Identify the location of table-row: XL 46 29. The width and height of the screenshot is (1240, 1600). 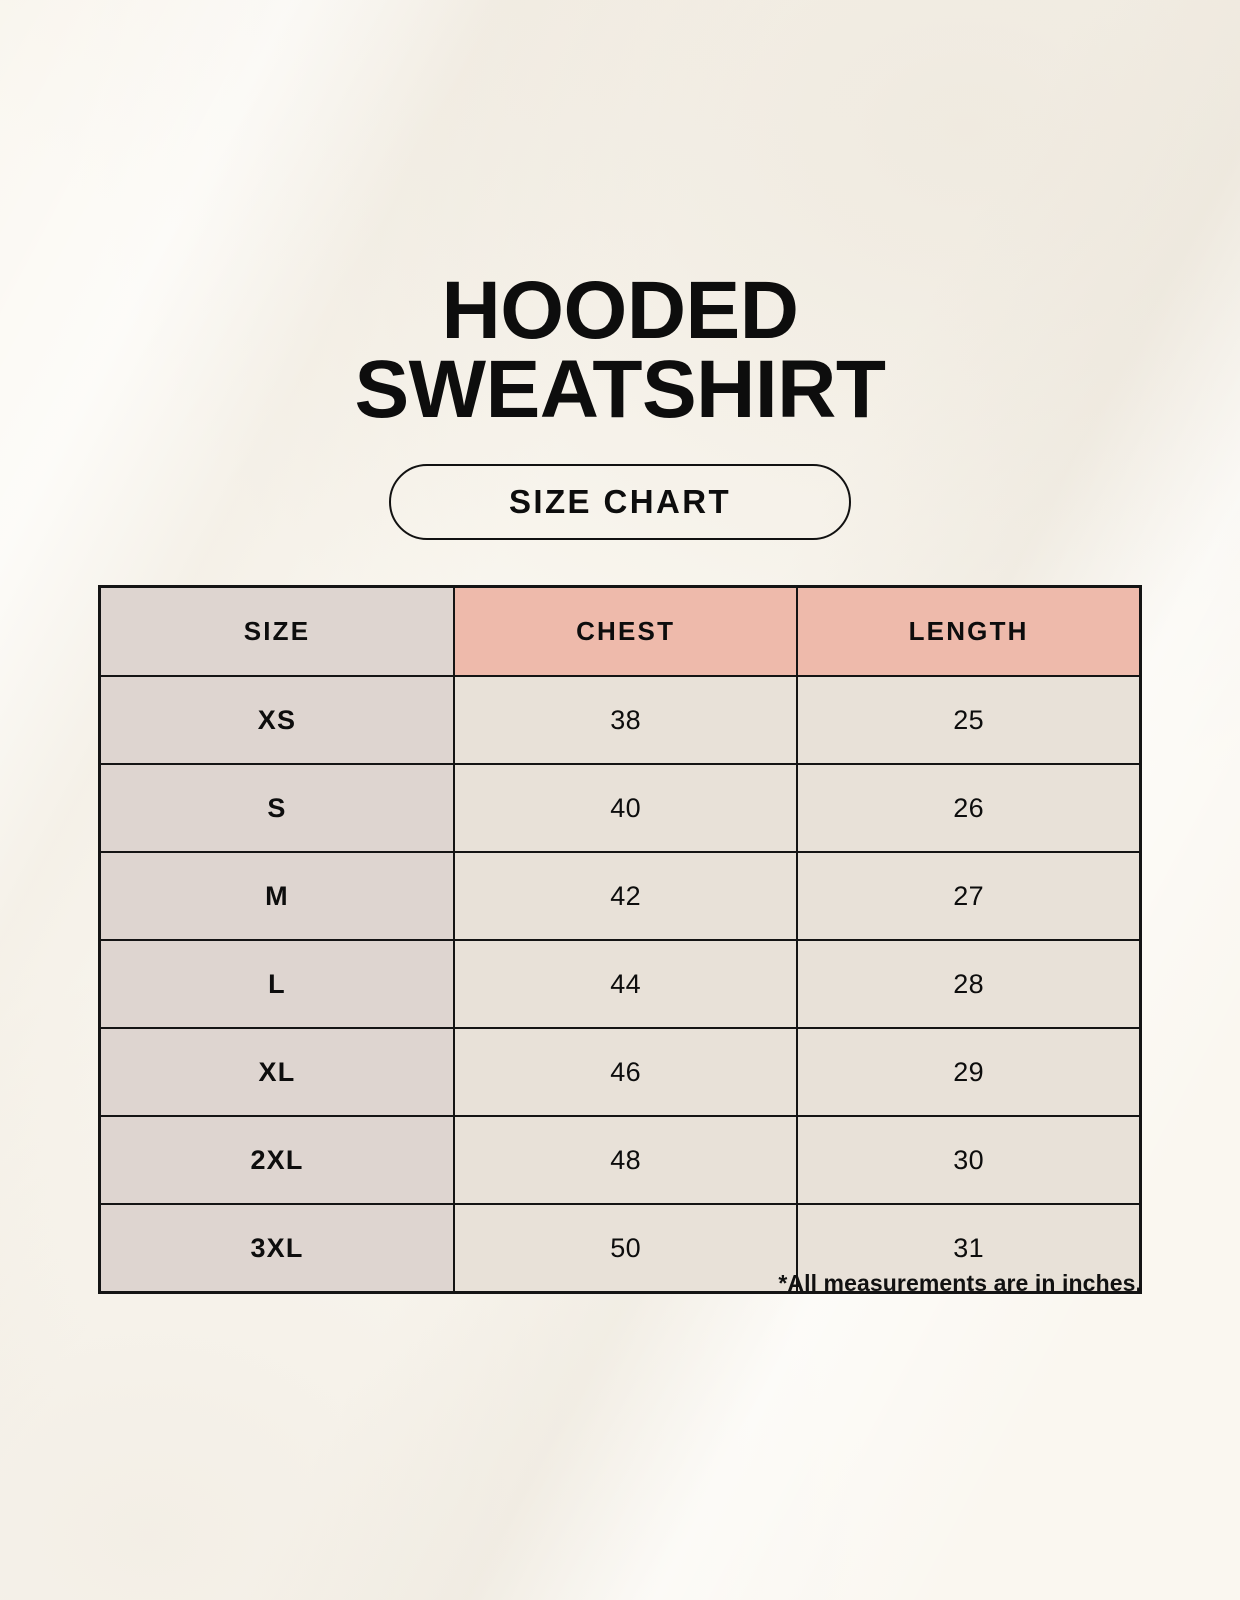
(620, 1072).